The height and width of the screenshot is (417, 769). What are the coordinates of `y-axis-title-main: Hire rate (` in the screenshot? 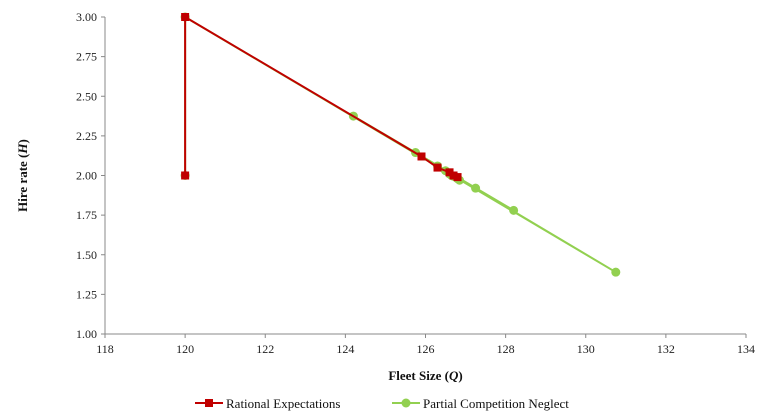 It's located at (22, 183).